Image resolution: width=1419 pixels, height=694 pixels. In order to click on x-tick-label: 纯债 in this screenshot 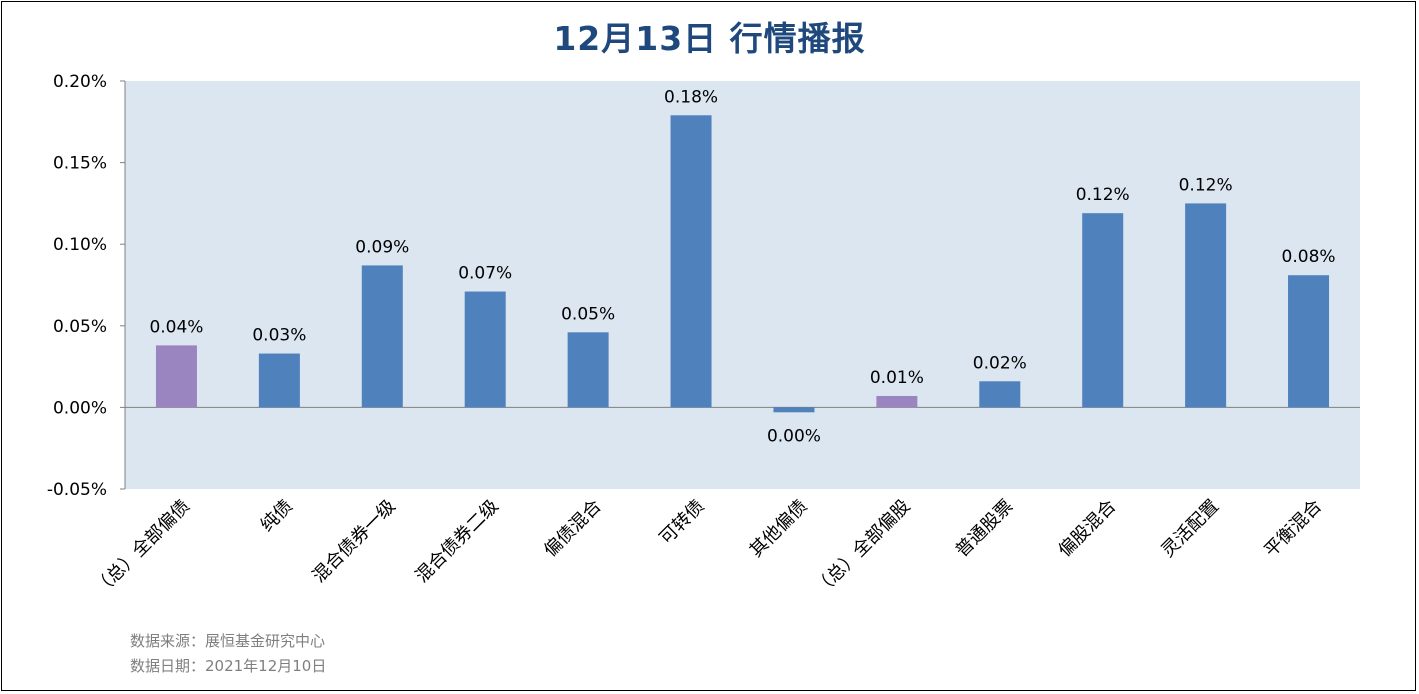, I will do `click(277, 516)`.